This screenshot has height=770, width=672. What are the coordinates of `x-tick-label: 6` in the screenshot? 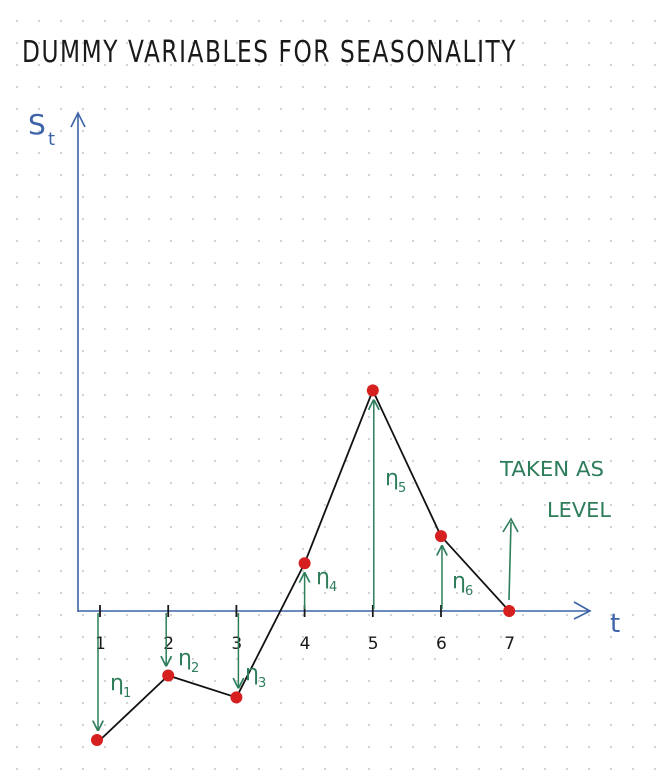 It's located at (441, 644).